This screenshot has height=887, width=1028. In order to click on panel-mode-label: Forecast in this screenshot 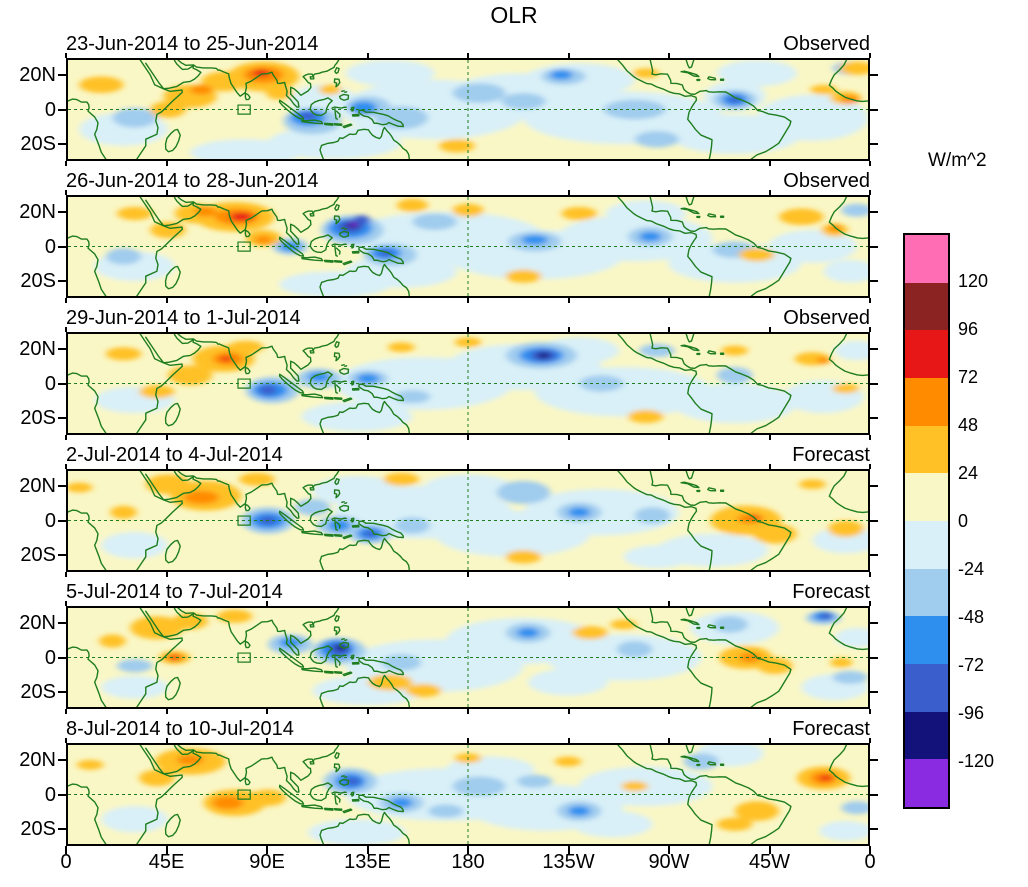, I will do `click(831, 729)`.